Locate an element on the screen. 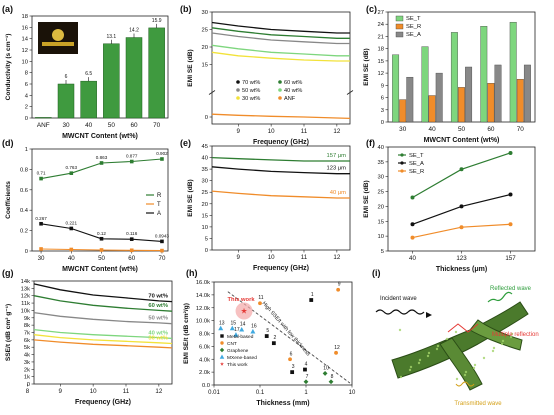 This screenshot has height=415, width=554. point-label: 4 is located at coordinates (306, 365).